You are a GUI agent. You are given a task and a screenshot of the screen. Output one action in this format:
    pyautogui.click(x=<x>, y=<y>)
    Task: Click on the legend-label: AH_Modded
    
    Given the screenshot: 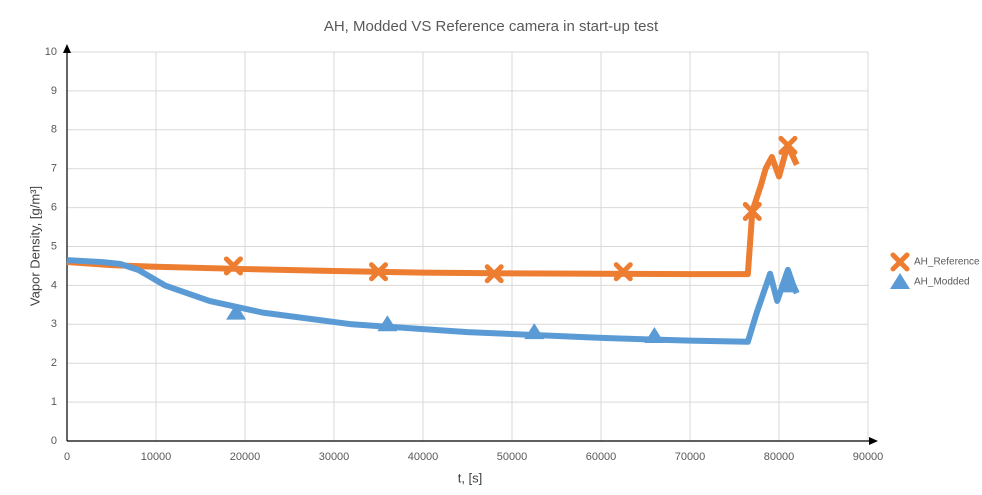 What is the action you would take?
    pyautogui.click(x=942, y=282)
    